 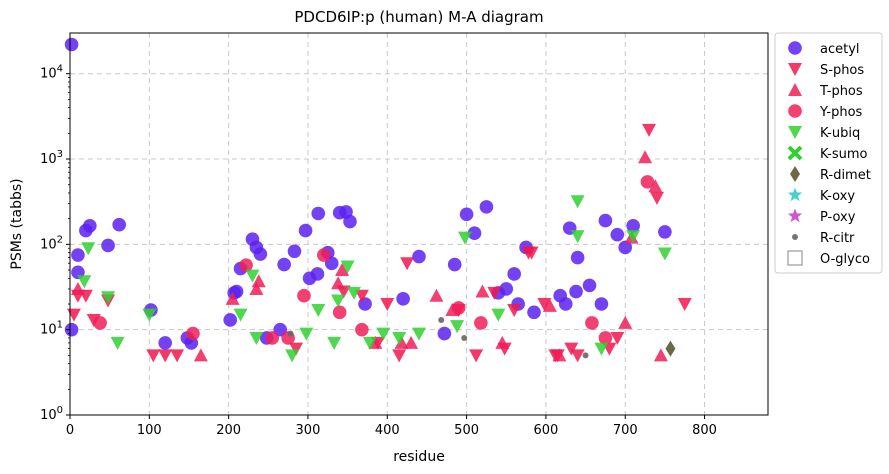 I want to click on x-tick-label: 800, so click(x=704, y=430).